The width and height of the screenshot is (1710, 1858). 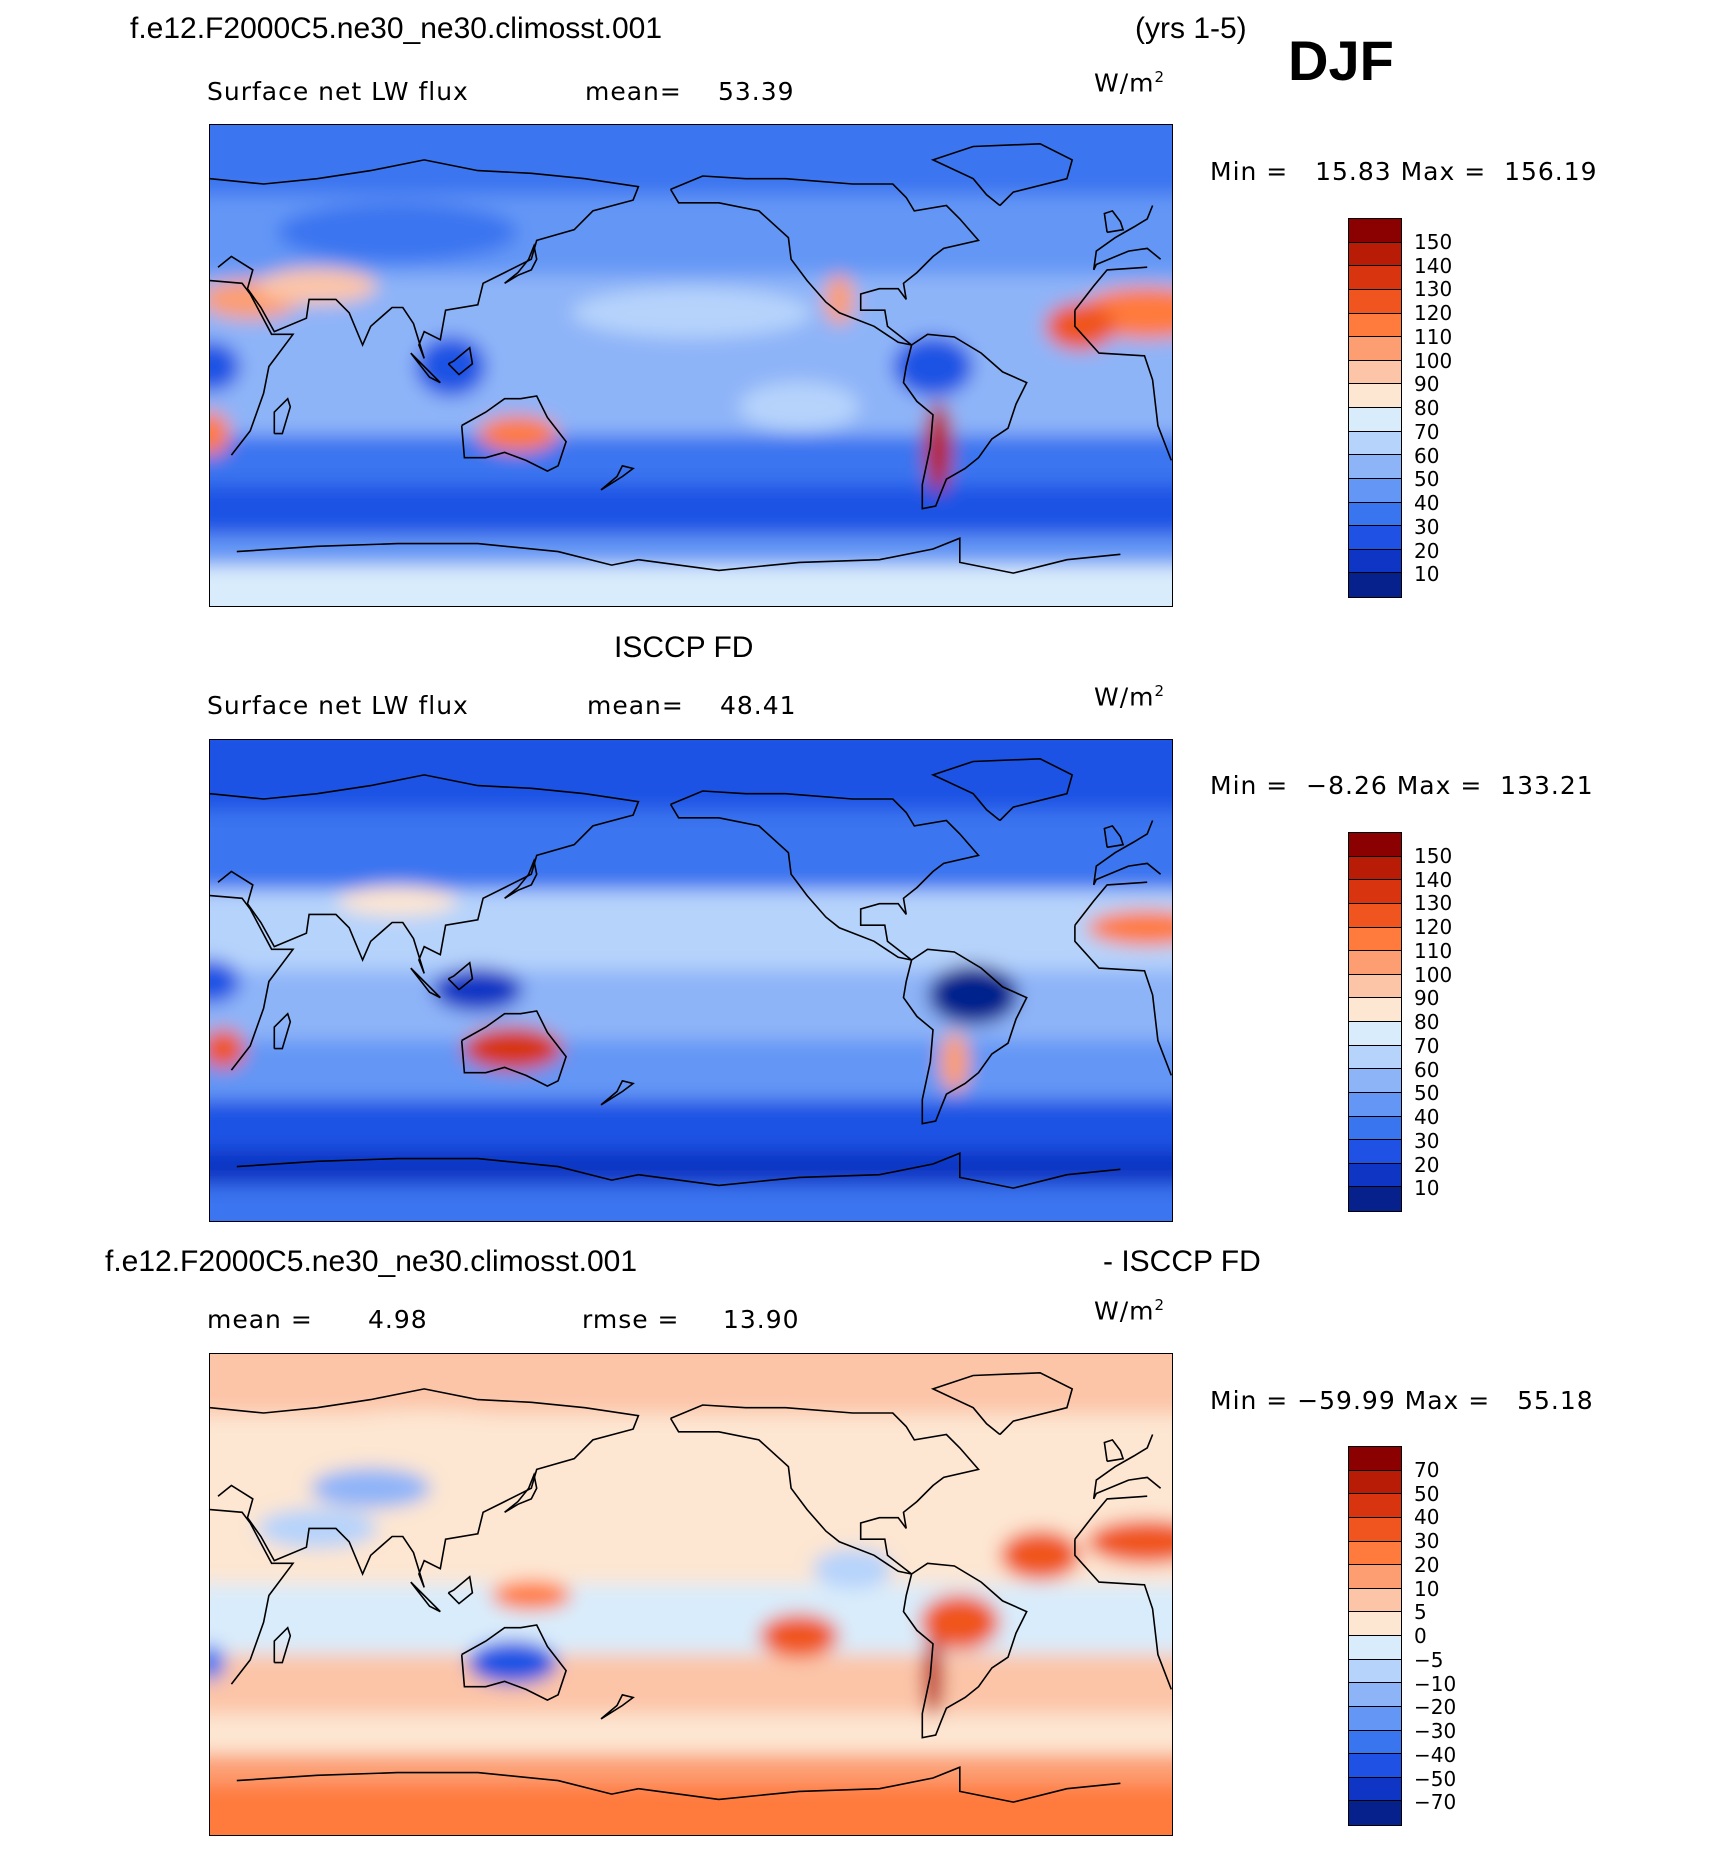 I want to click on colorbar-tick-label: 140, so click(x=1433, y=879).